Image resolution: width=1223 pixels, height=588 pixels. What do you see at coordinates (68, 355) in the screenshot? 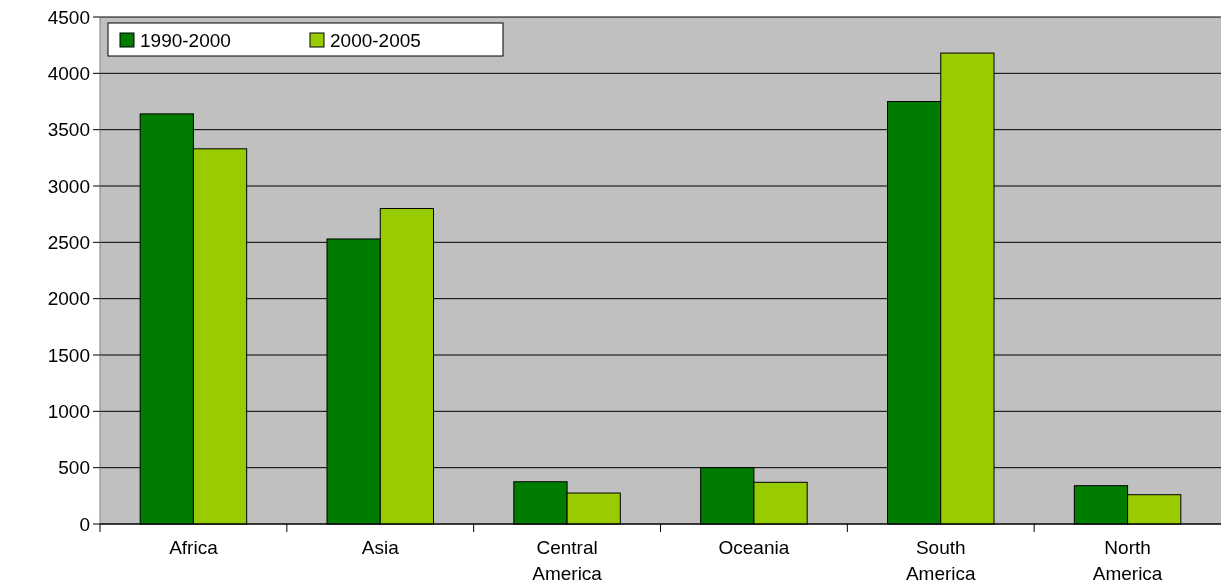
I see `y-tick-label: 1500` at bounding box center [68, 355].